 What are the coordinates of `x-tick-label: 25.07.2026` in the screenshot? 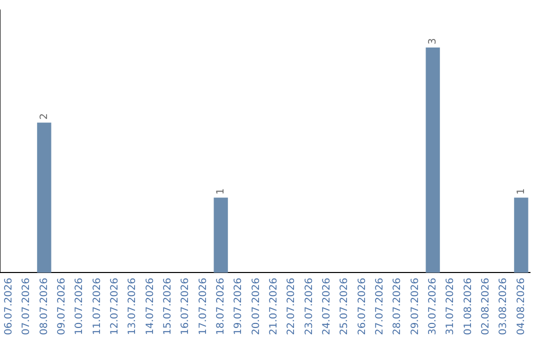 It's located at (344, 307).